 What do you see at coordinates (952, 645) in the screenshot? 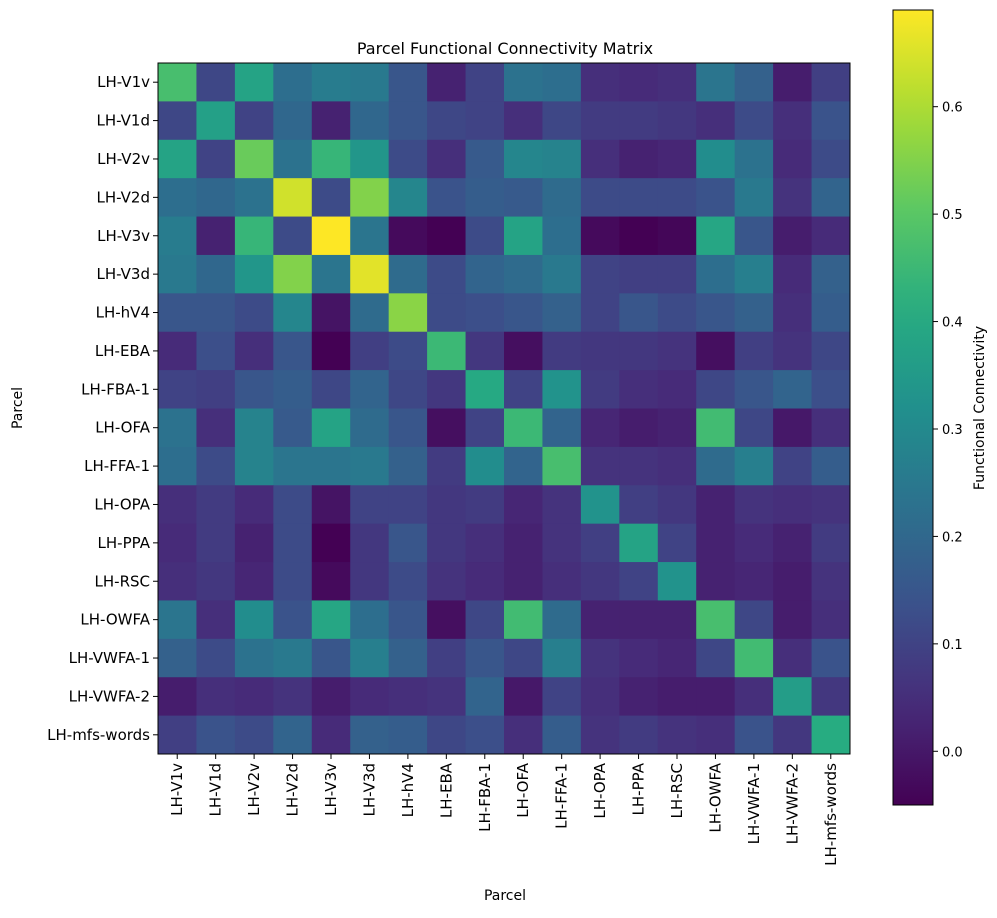
I see `colorbar-tick-label: 0.1` at bounding box center [952, 645].